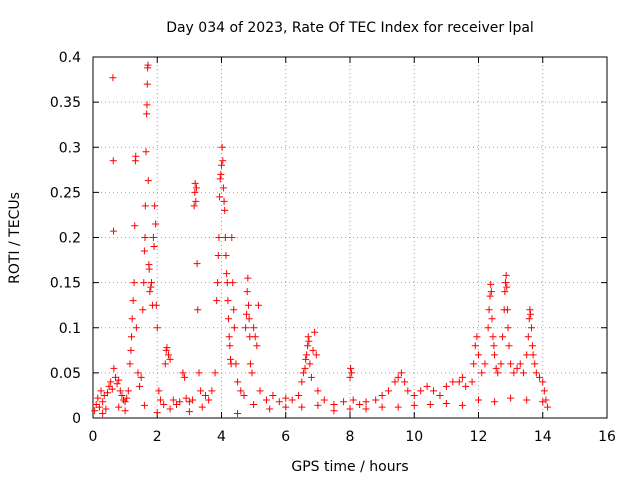 Image resolution: width=640 pixels, height=480 pixels. I want to click on x-tick-label: 0, so click(93, 437).